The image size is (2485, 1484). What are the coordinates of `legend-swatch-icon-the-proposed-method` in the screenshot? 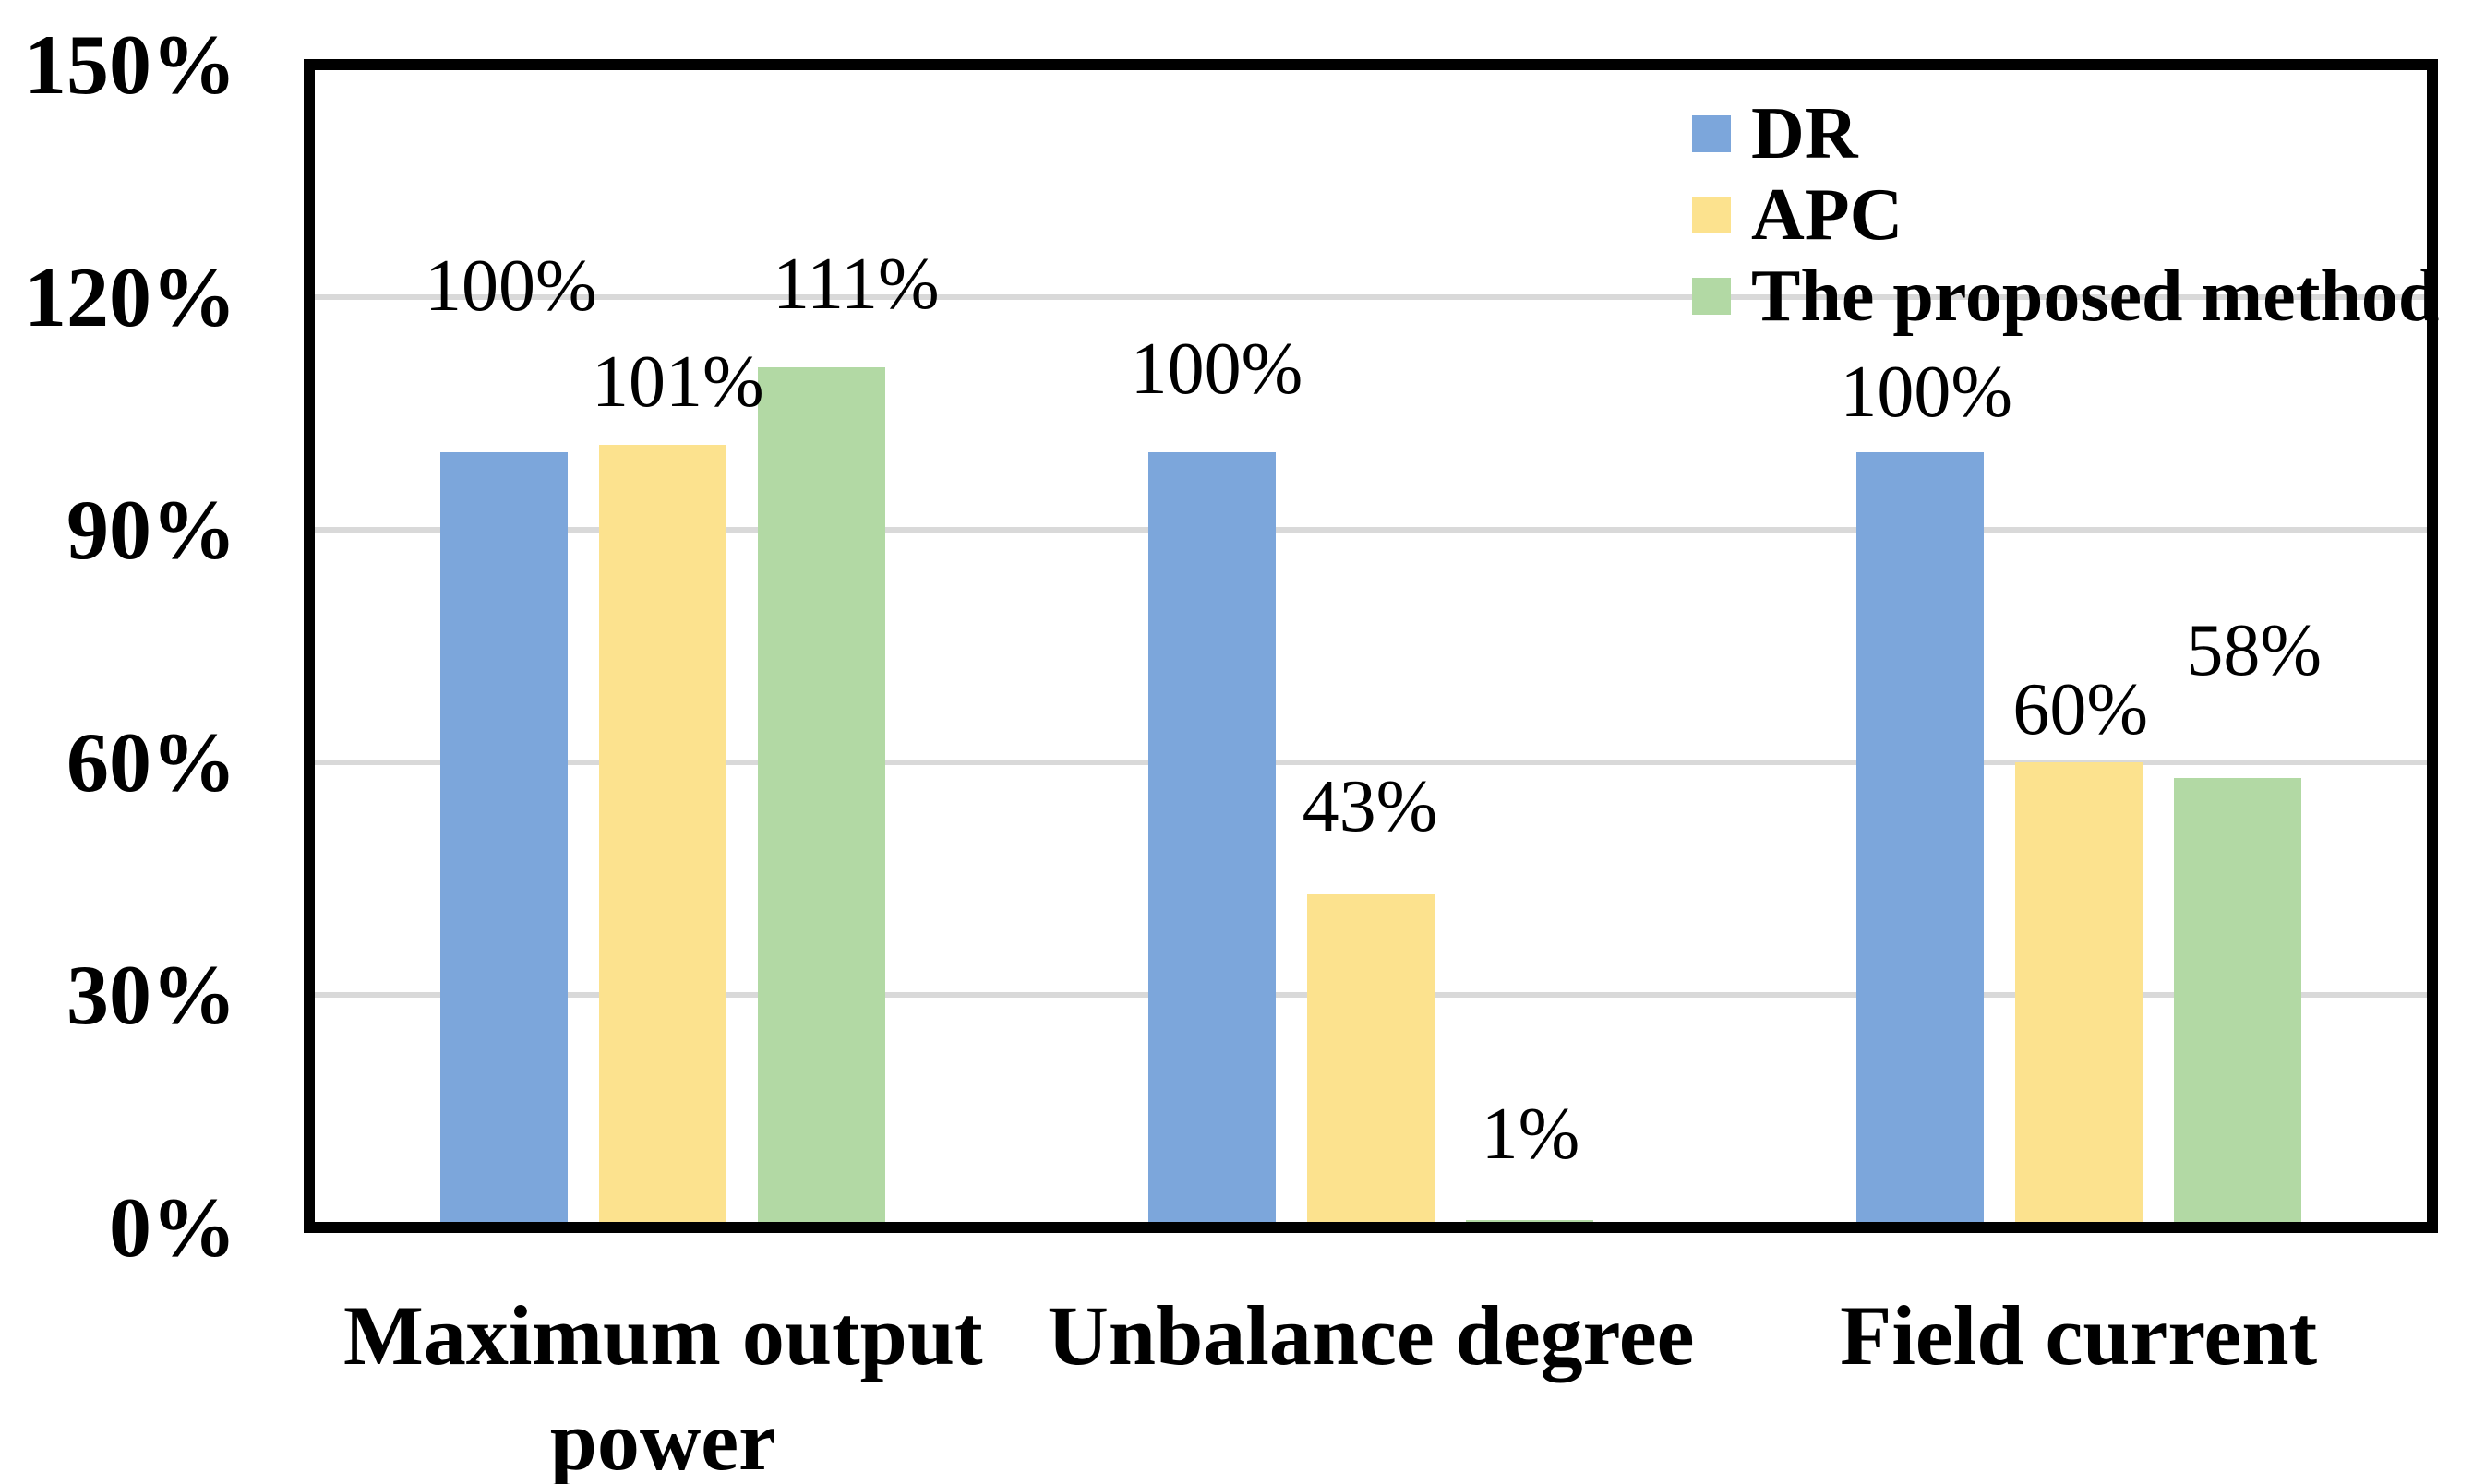 It's located at (1712, 296).